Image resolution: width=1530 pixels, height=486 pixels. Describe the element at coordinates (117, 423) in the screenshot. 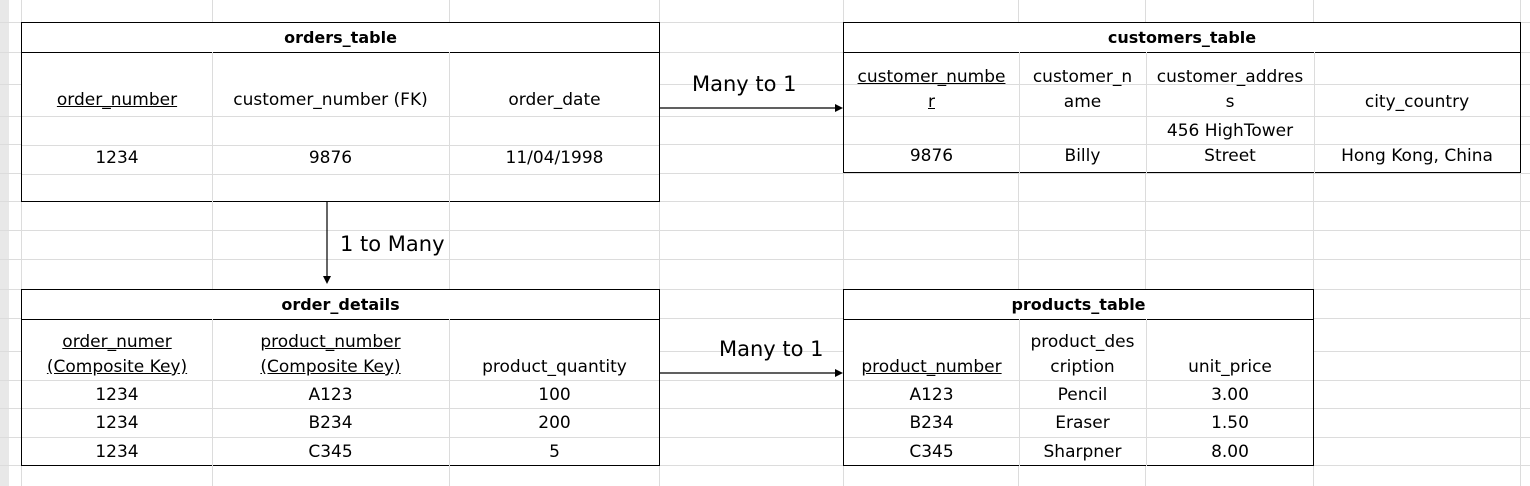

I see `details-row-2-order: 1234` at that location.